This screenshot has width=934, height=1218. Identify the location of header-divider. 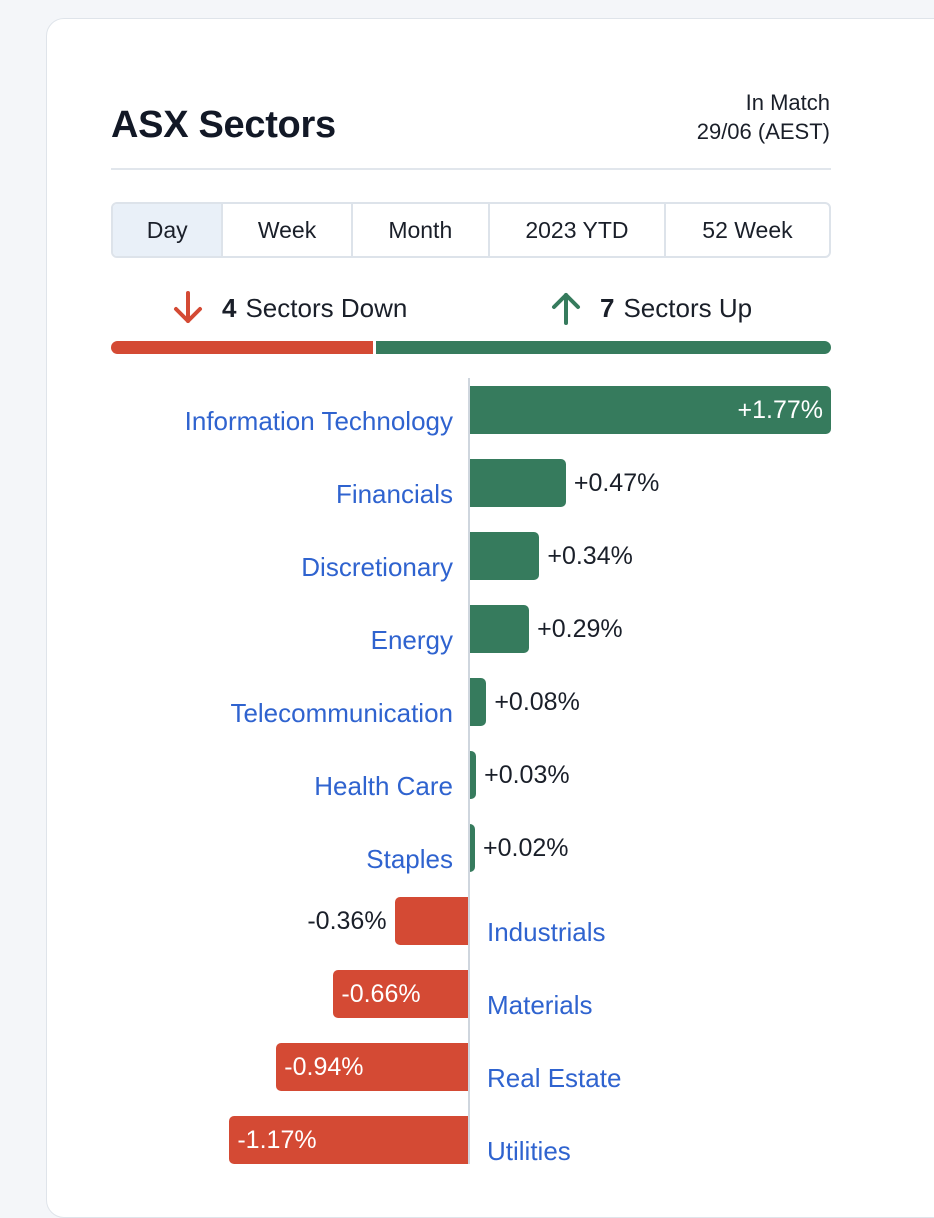
(471, 169).